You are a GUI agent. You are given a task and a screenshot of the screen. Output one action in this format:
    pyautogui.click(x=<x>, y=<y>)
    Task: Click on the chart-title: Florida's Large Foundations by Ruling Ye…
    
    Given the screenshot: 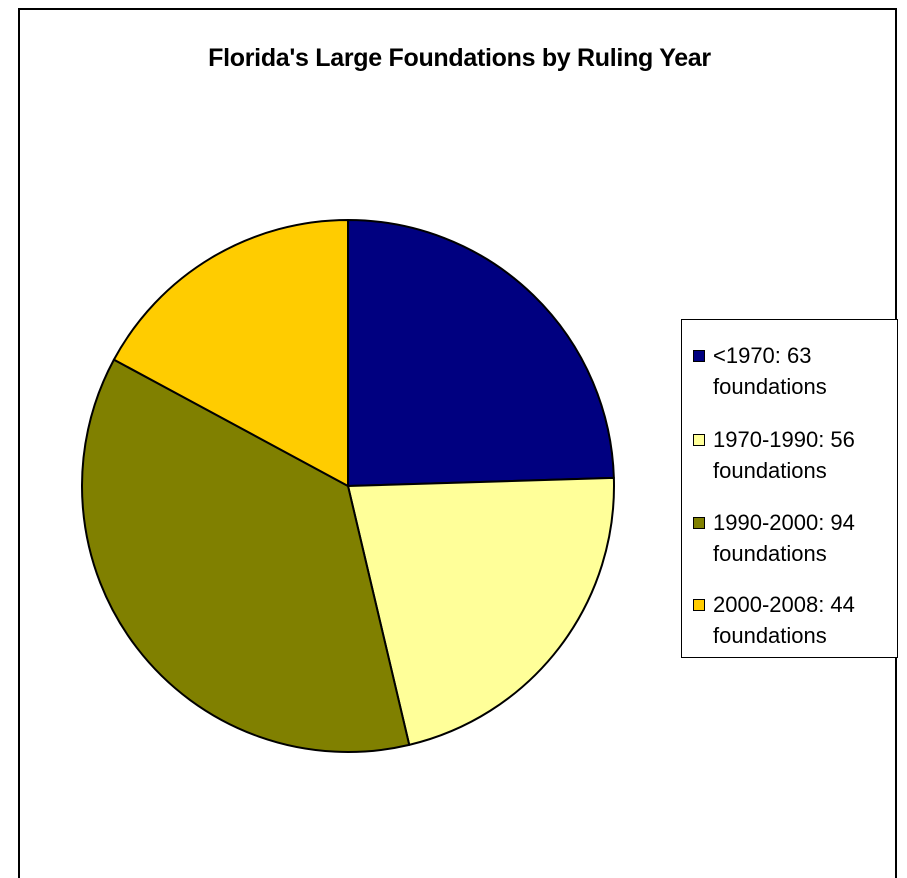 What is the action you would take?
    pyautogui.click(x=459, y=58)
    